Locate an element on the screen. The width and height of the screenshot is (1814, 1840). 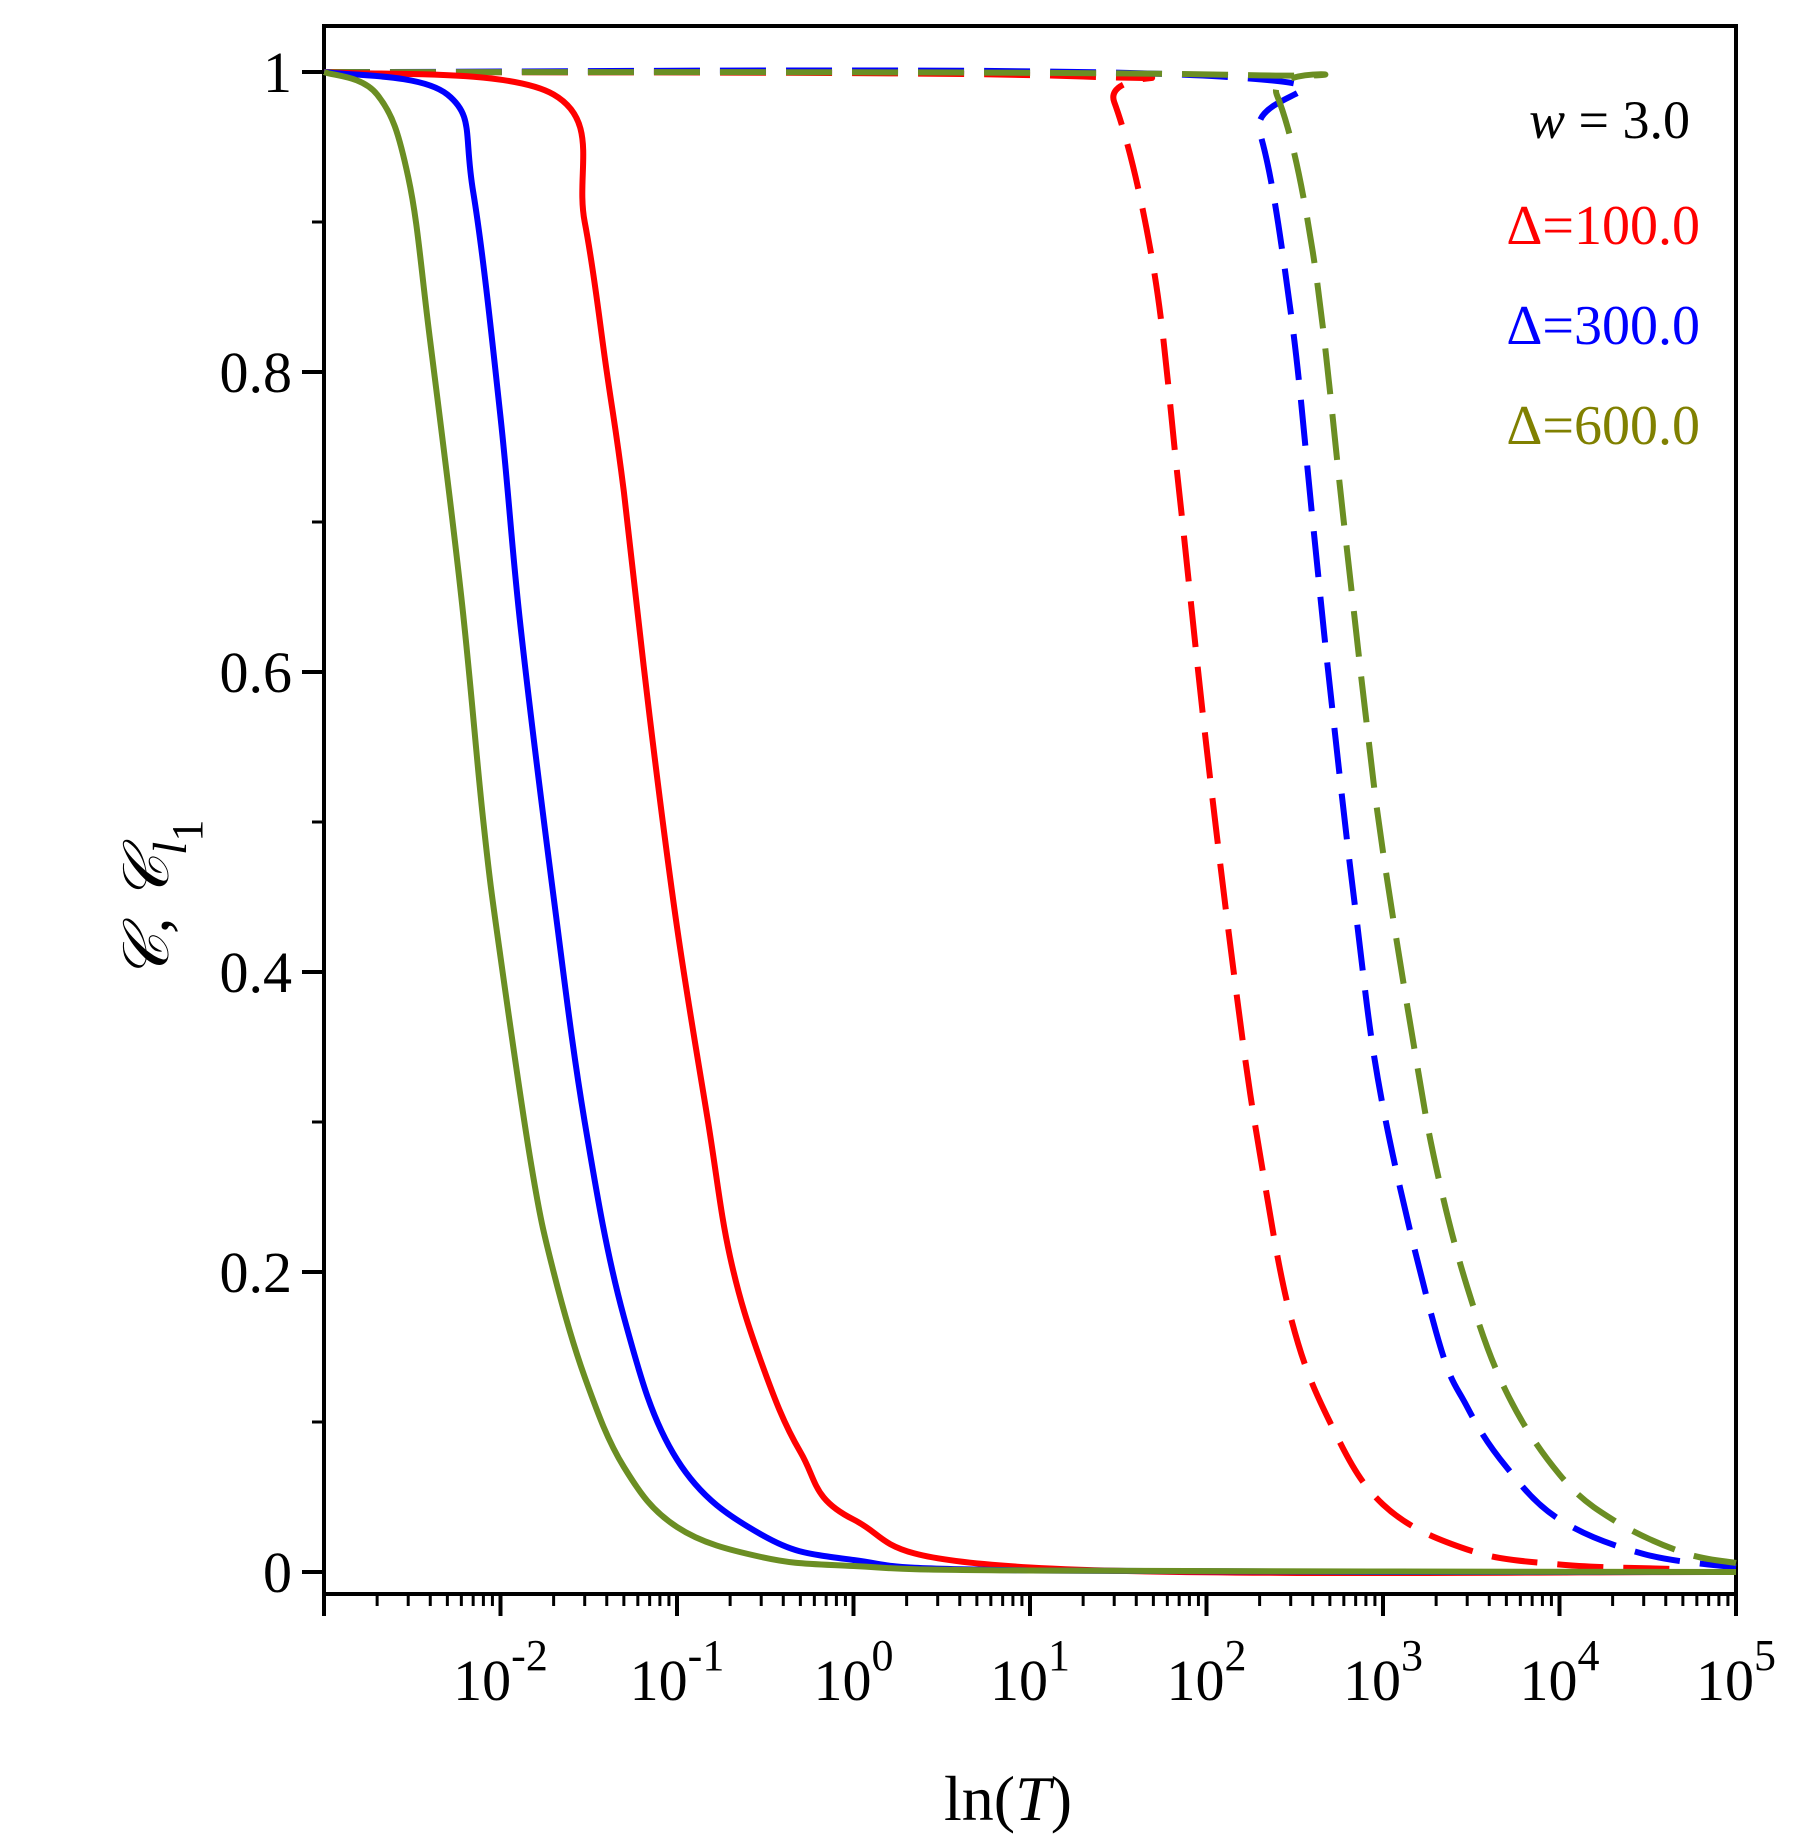
legend-entry-delta-100: Δ=100.0 is located at coordinates (1603, 226).